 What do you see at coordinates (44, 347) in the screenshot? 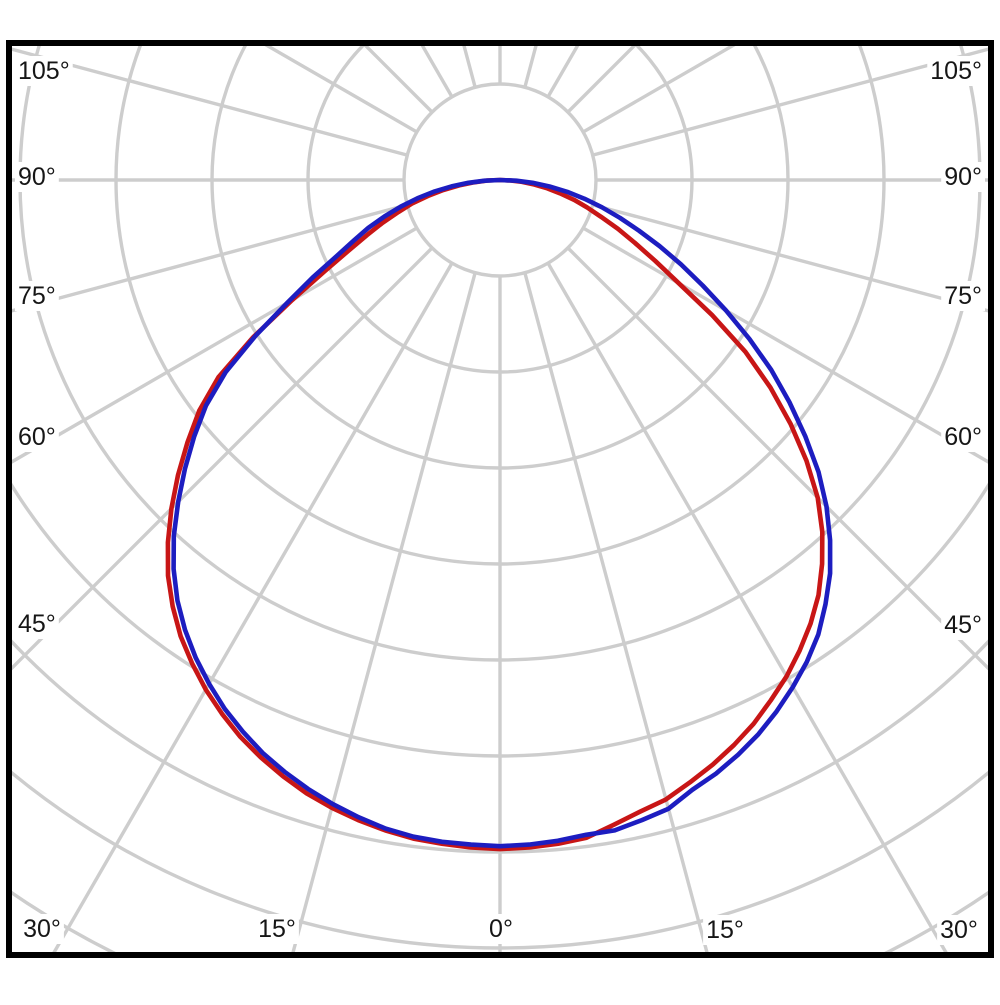
I see `angle-labels-left: 105° 90° 75° 60° 45°` at bounding box center [44, 347].